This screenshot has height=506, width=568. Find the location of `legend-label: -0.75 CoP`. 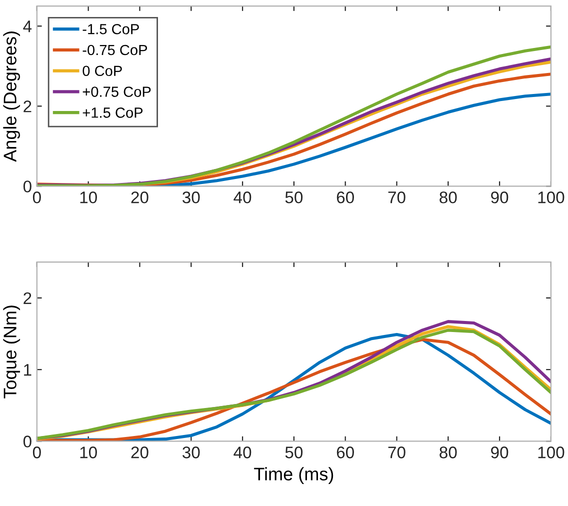

legend-label: -0.75 CoP is located at coordinates (115, 50).